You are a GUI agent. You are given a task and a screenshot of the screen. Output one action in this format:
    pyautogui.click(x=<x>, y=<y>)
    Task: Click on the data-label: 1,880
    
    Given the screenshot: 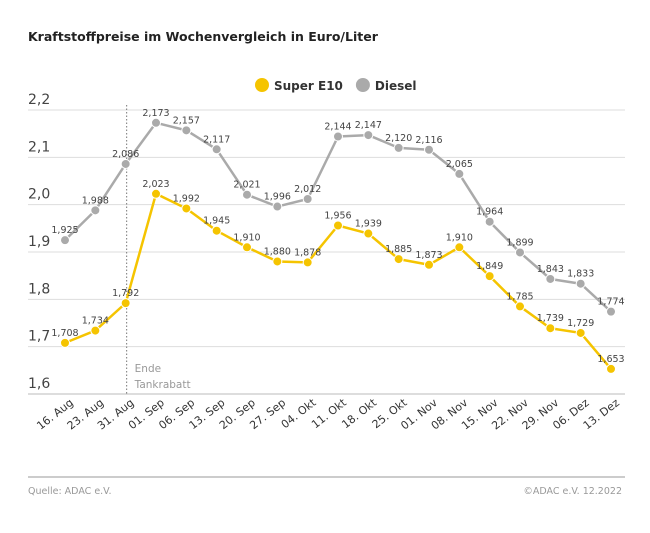 What is the action you would take?
    pyautogui.click(x=277, y=251)
    